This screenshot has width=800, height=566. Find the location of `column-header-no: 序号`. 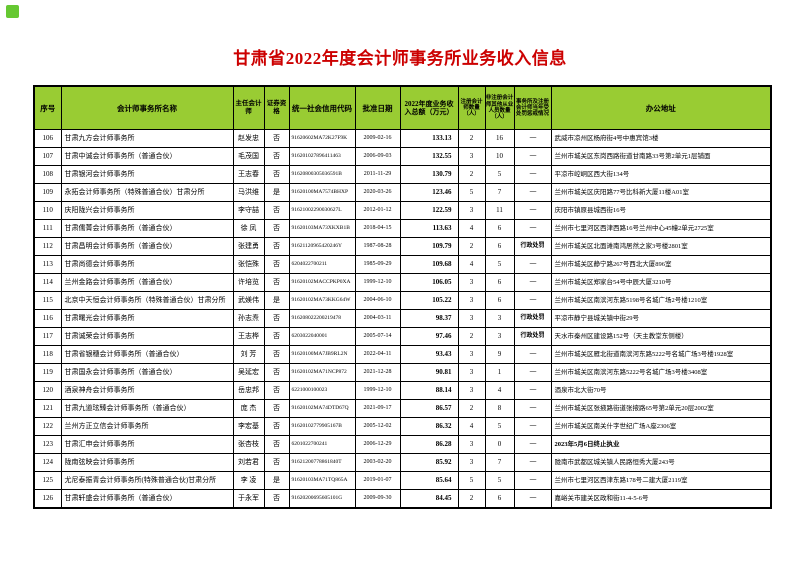

column-header-no: 序号 is located at coordinates (47, 107).